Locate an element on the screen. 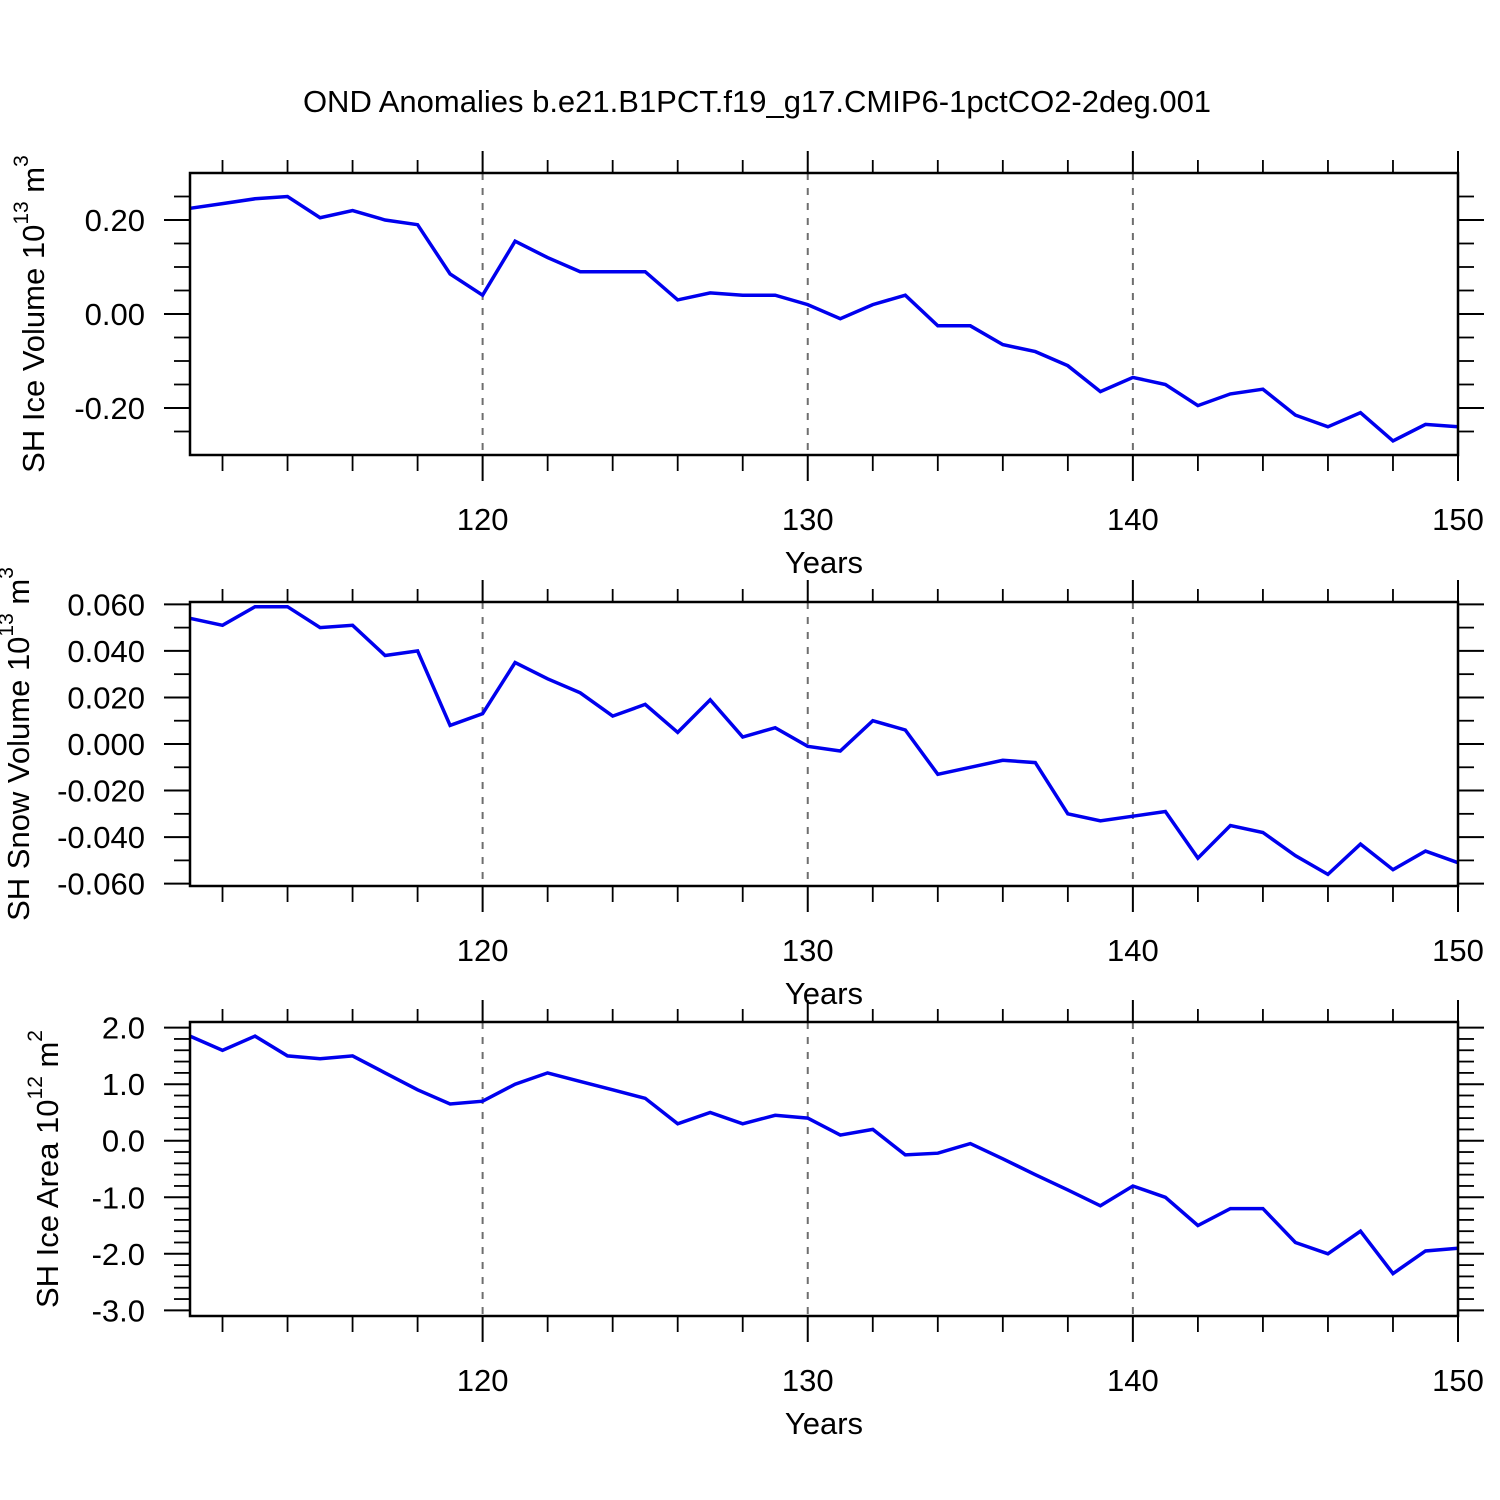 Image resolution: width=1500 pixels, height=1500 pixels. y-axis-title-superscript: 2 is located at coordinates (35, 1036).